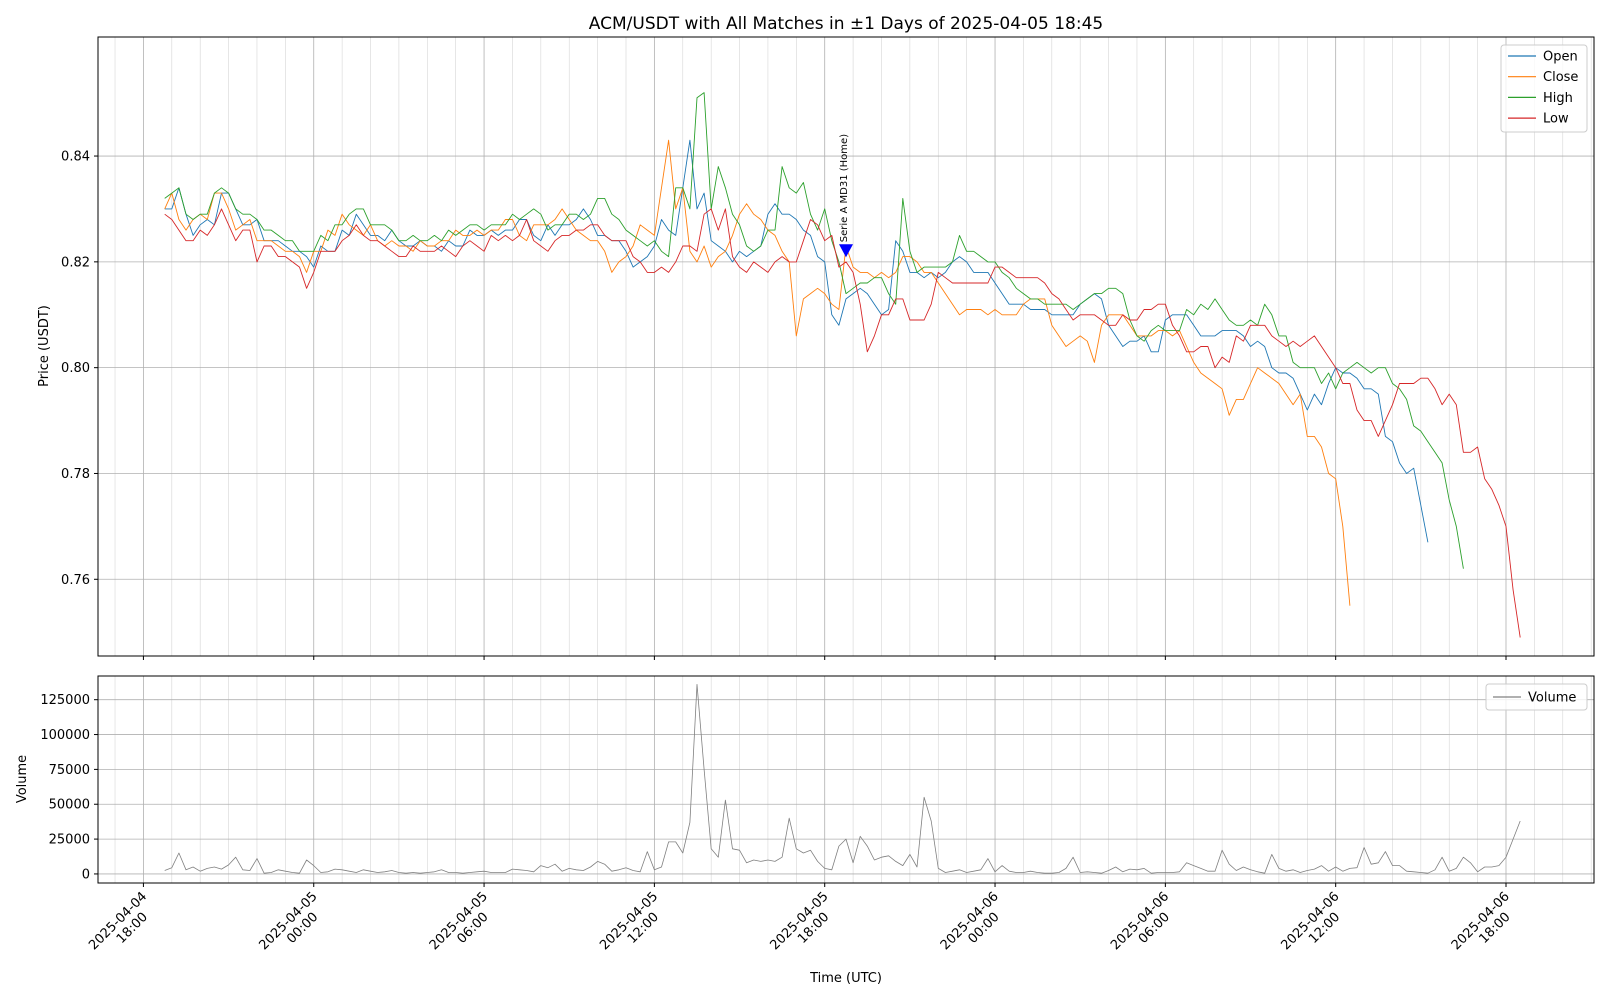  I want to click on volume-legend: Volume, so click(1536, 697).